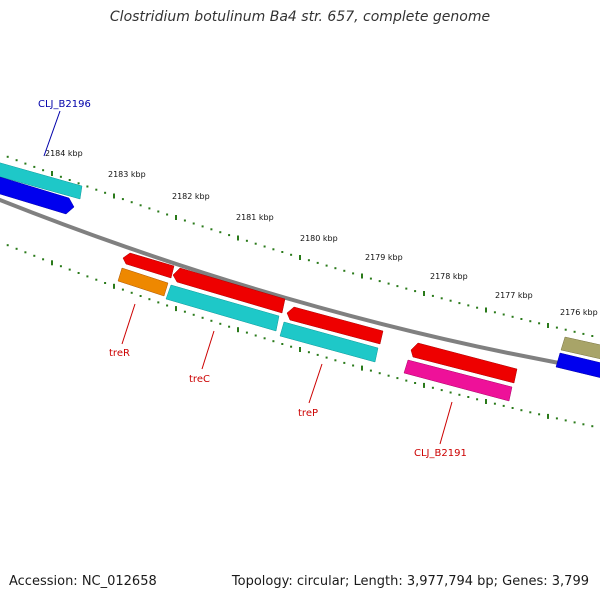 The width and height of the screenshot is (600, 600). I want to click on gene-feature-red-b2191, so click(464, 363).